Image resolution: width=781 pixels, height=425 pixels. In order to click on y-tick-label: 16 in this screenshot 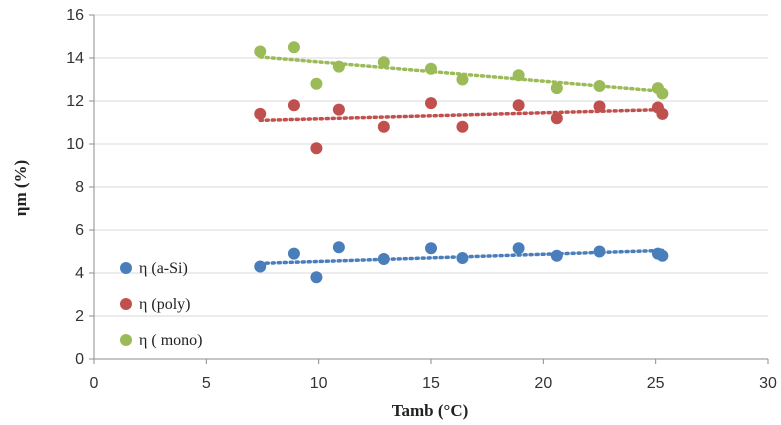, I will do `click(75, 15)`.